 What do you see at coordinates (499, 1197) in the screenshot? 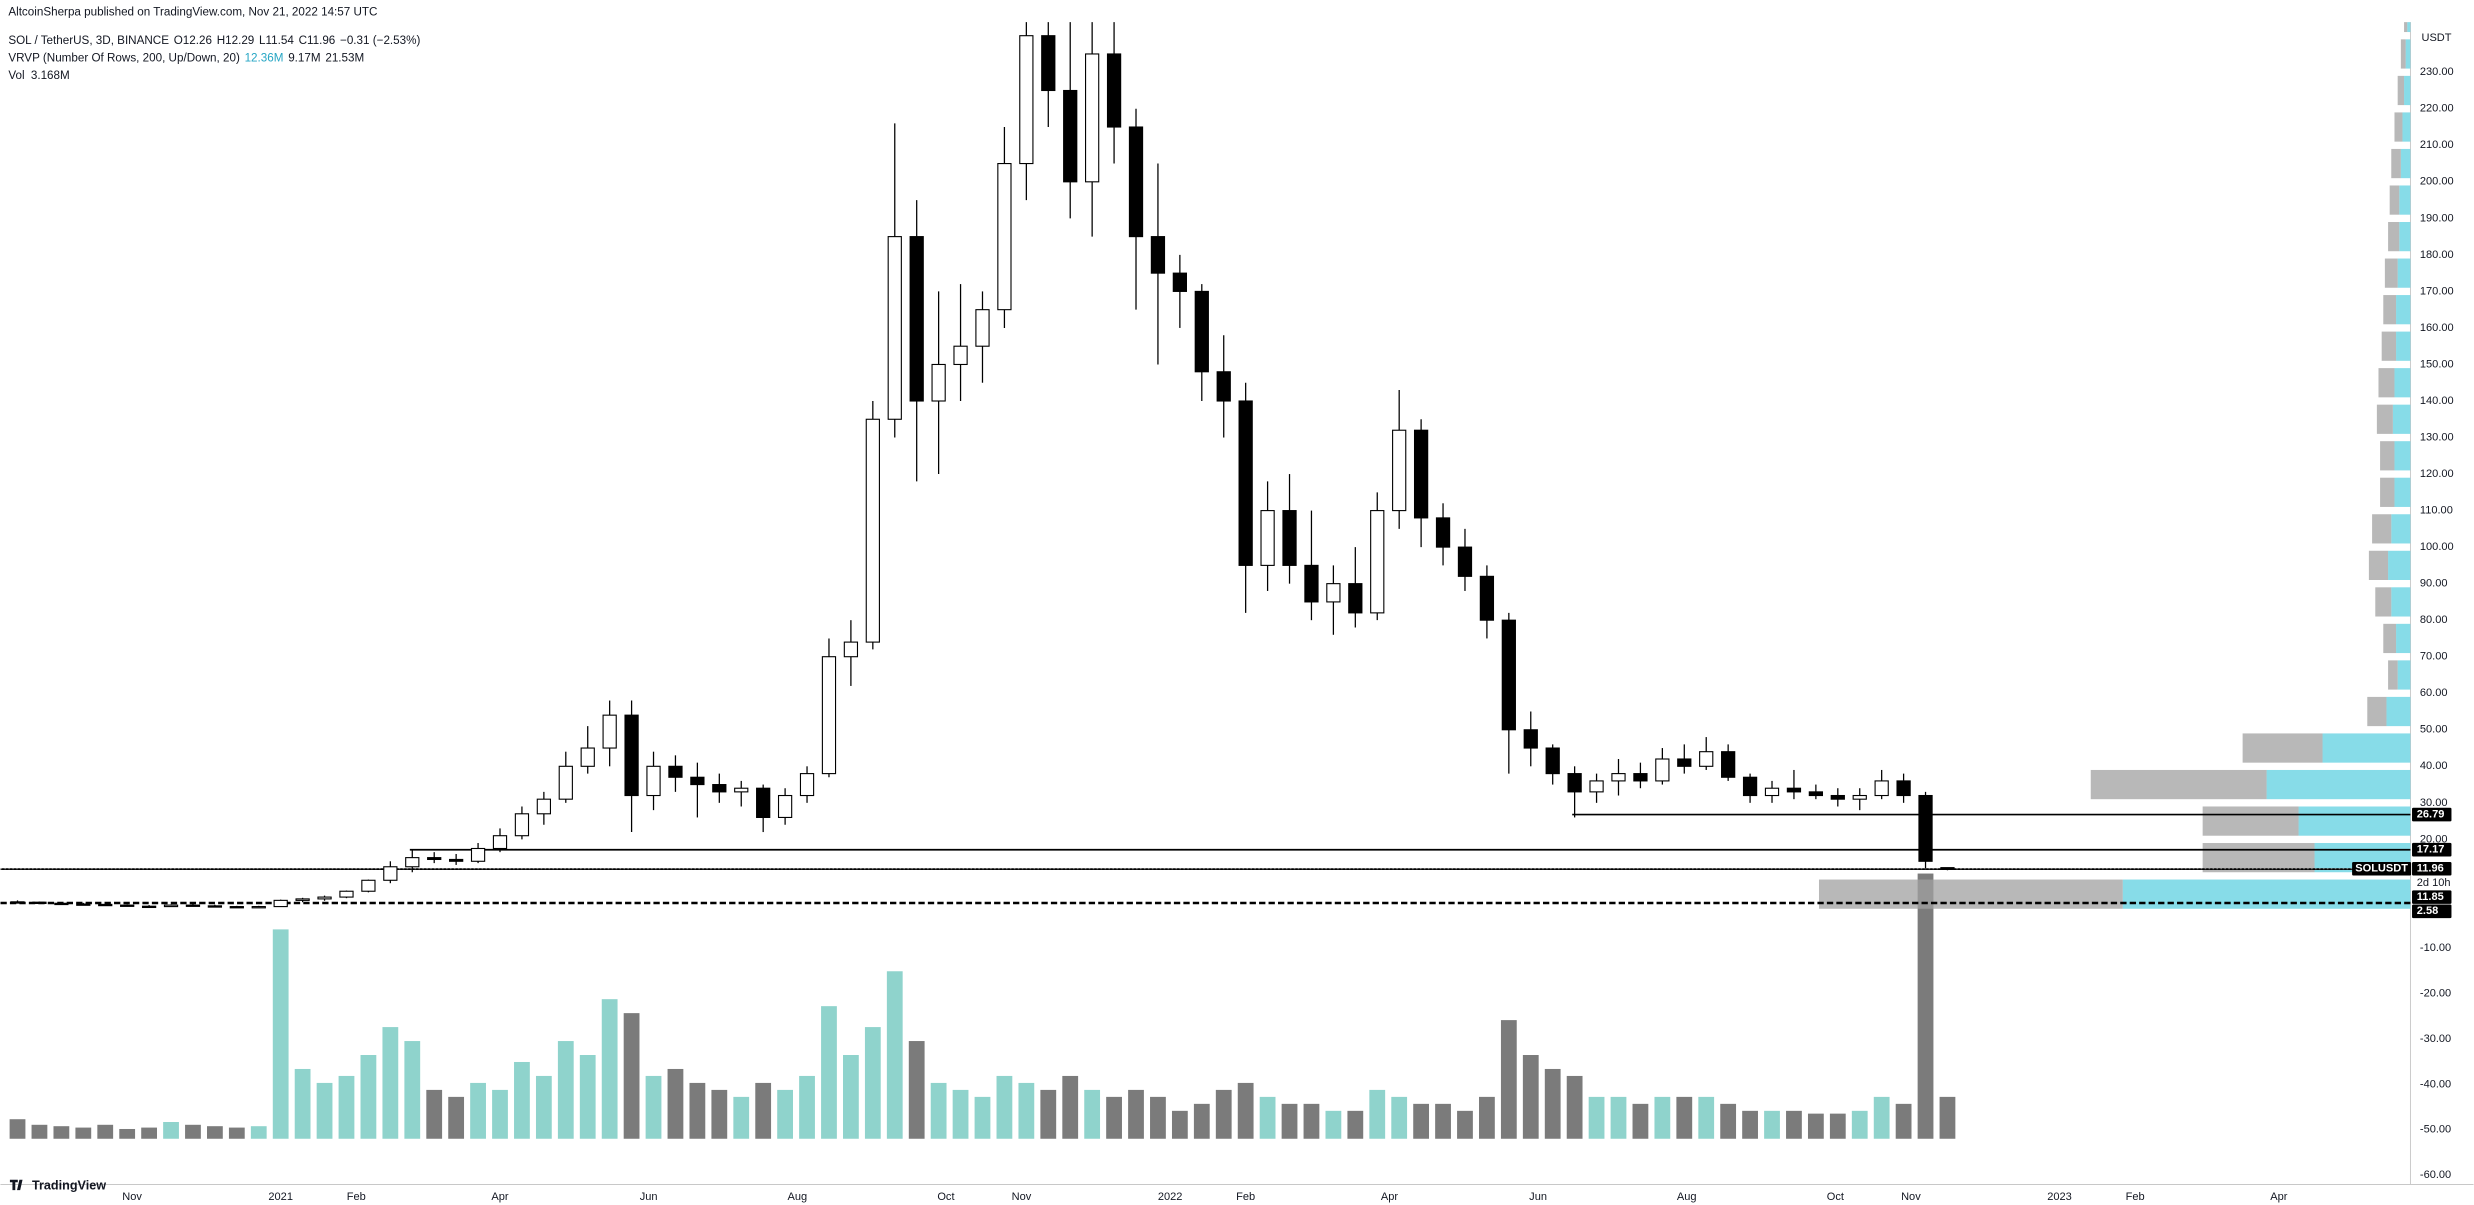
I see `x-tick-label: Apr` at bounding box center [499, 1197].